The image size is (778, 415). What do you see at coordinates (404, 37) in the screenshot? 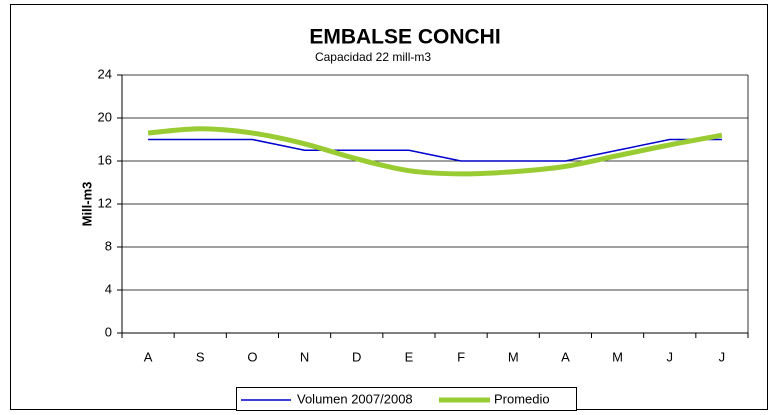
I see `chart-title: EMBALSE CONCHI` at bounding box center [404, 37].